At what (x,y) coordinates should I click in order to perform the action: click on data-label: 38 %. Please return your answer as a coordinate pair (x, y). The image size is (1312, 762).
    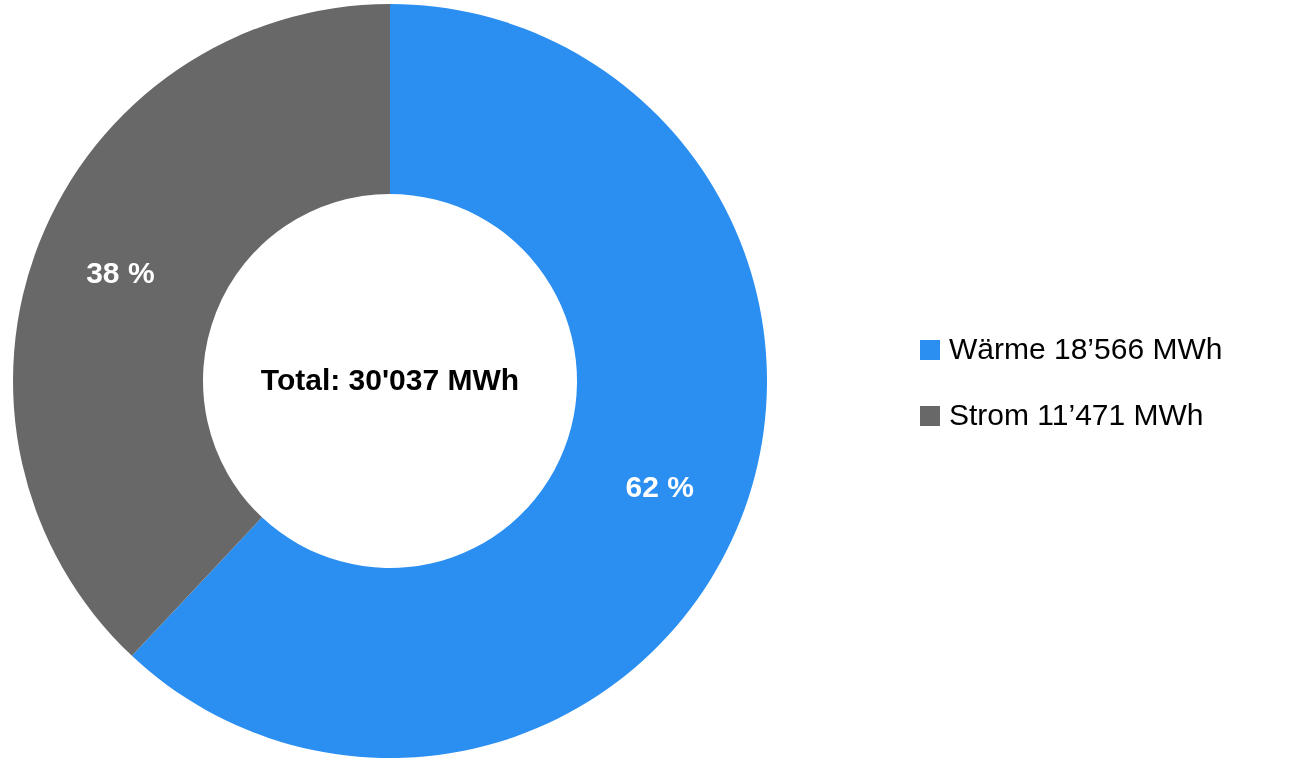
    Looking at the image, I should click on (120, 273).